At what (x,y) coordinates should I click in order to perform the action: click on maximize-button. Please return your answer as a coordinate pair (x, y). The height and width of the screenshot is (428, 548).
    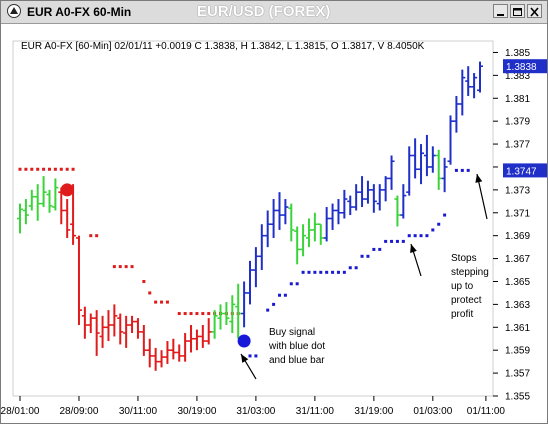
    Looking at the image, I should click on (517, 11).